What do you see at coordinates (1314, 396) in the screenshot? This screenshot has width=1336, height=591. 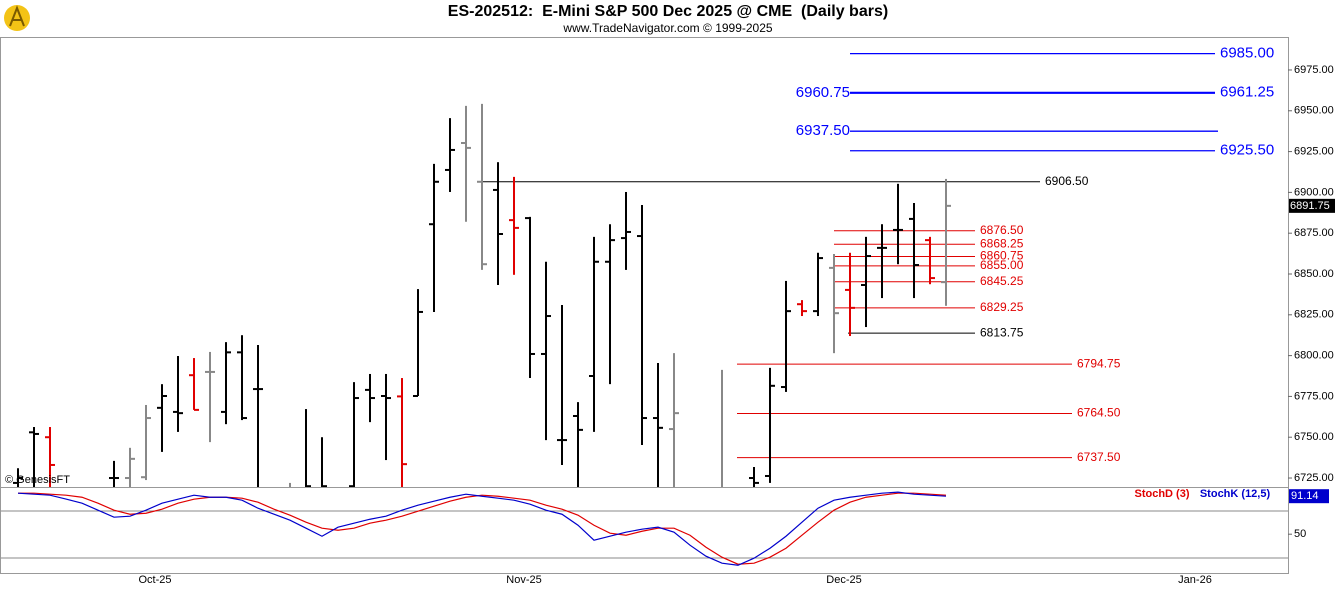 I see `y-tick-label: 6775.00` at bounding box center [1314, 396].